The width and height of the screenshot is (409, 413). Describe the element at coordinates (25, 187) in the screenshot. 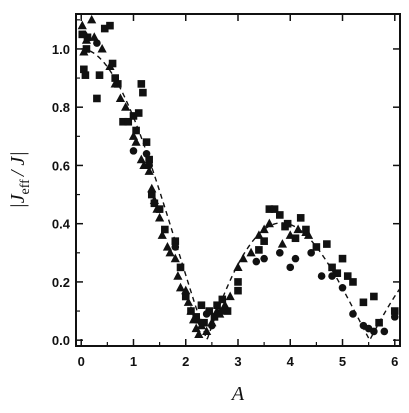

I see `y-axis-title-subscript: eff` at that location.